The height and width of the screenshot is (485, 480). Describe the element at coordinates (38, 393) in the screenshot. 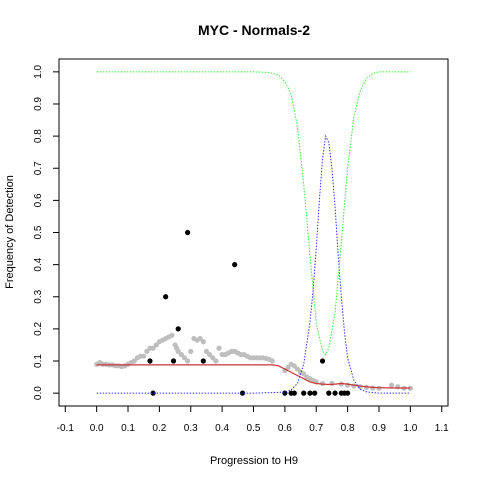

I see `y-tick-label: 0.0` at that location.